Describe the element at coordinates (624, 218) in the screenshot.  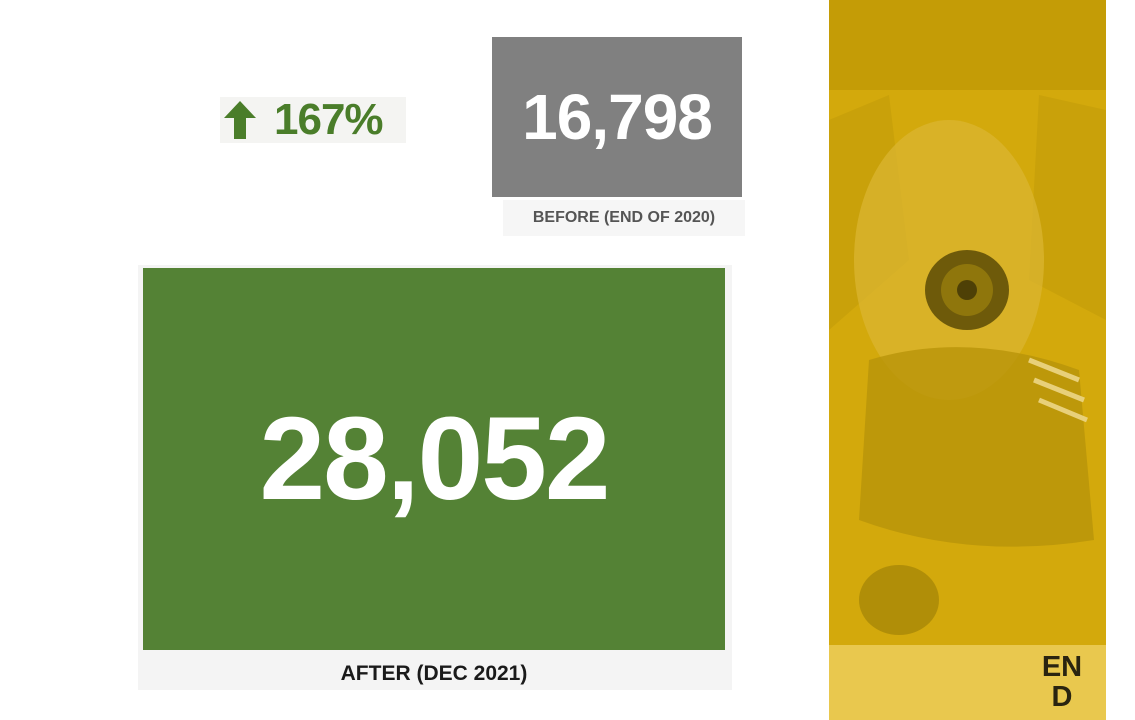
I see `before-label: BEFORE (END OF 2020)` at that location.